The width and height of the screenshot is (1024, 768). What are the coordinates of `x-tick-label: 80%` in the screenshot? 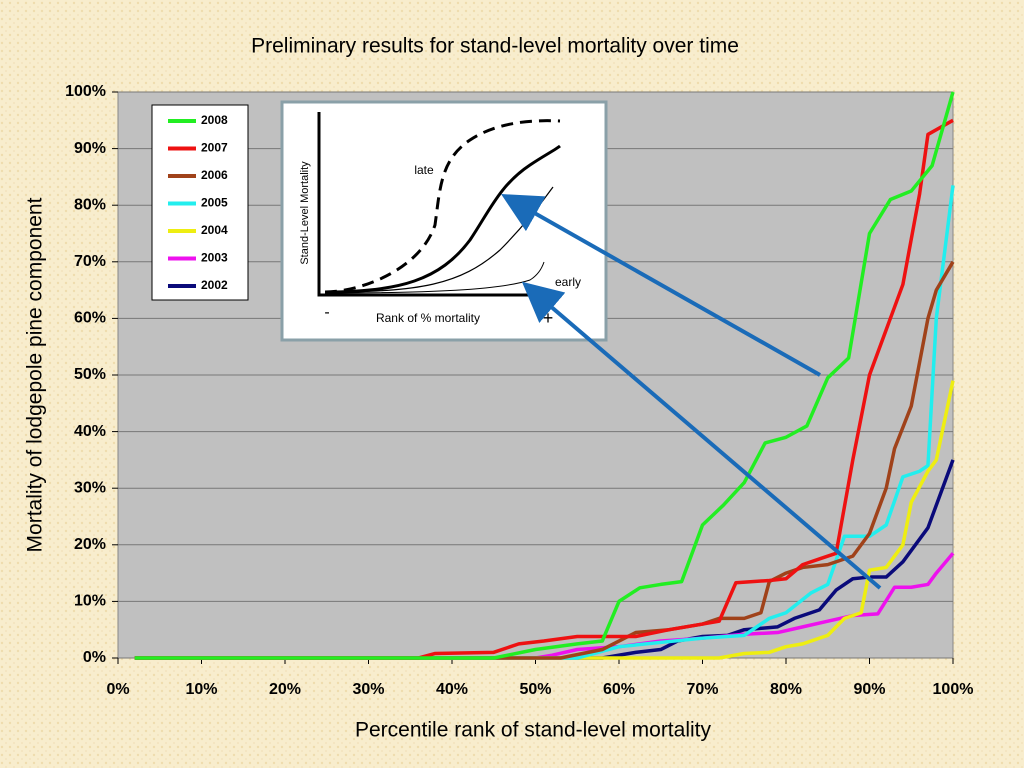 It's located at (786, 689).